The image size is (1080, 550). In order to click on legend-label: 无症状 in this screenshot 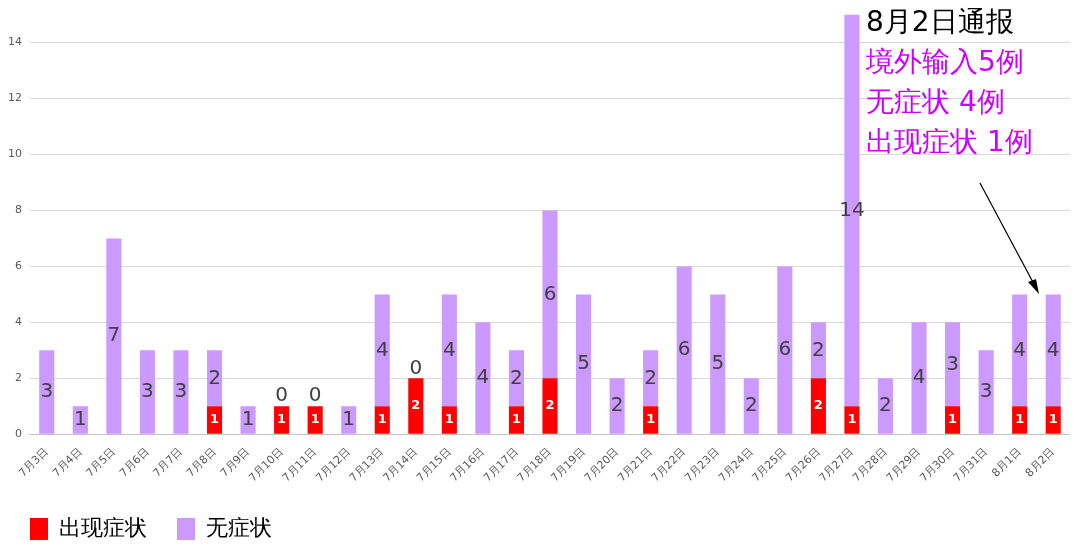, I will do `click(239, 527)`.